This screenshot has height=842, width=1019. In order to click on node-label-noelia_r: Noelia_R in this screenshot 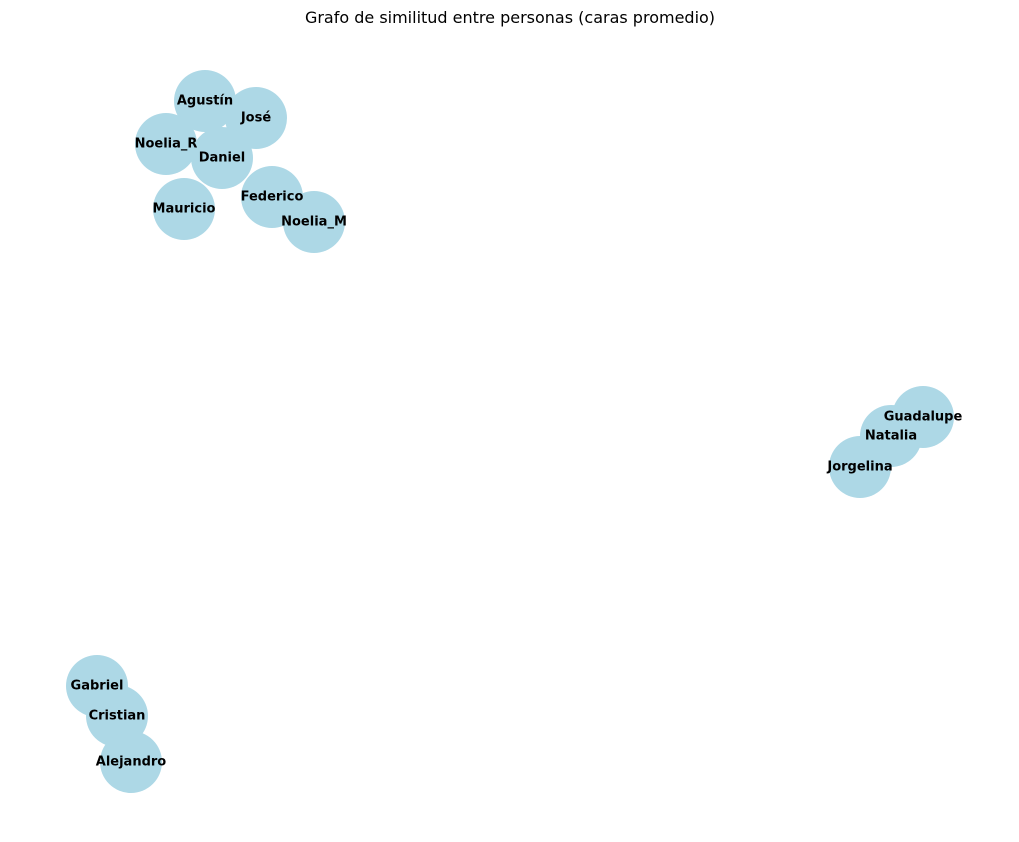, I will do `click(166, 144)`.